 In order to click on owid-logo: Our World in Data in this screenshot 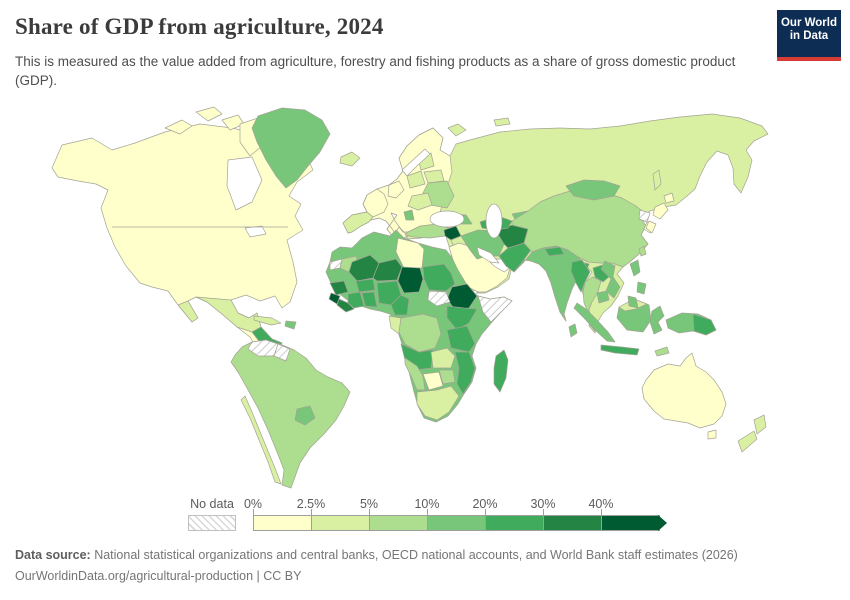, I will do `click(809, 35)`.